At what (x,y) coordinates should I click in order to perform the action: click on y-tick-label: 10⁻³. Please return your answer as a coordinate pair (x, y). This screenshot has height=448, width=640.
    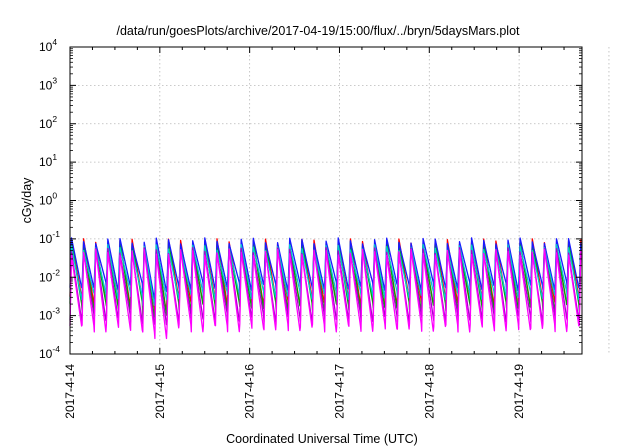
    Looking at the image, I should click on (49, 314).